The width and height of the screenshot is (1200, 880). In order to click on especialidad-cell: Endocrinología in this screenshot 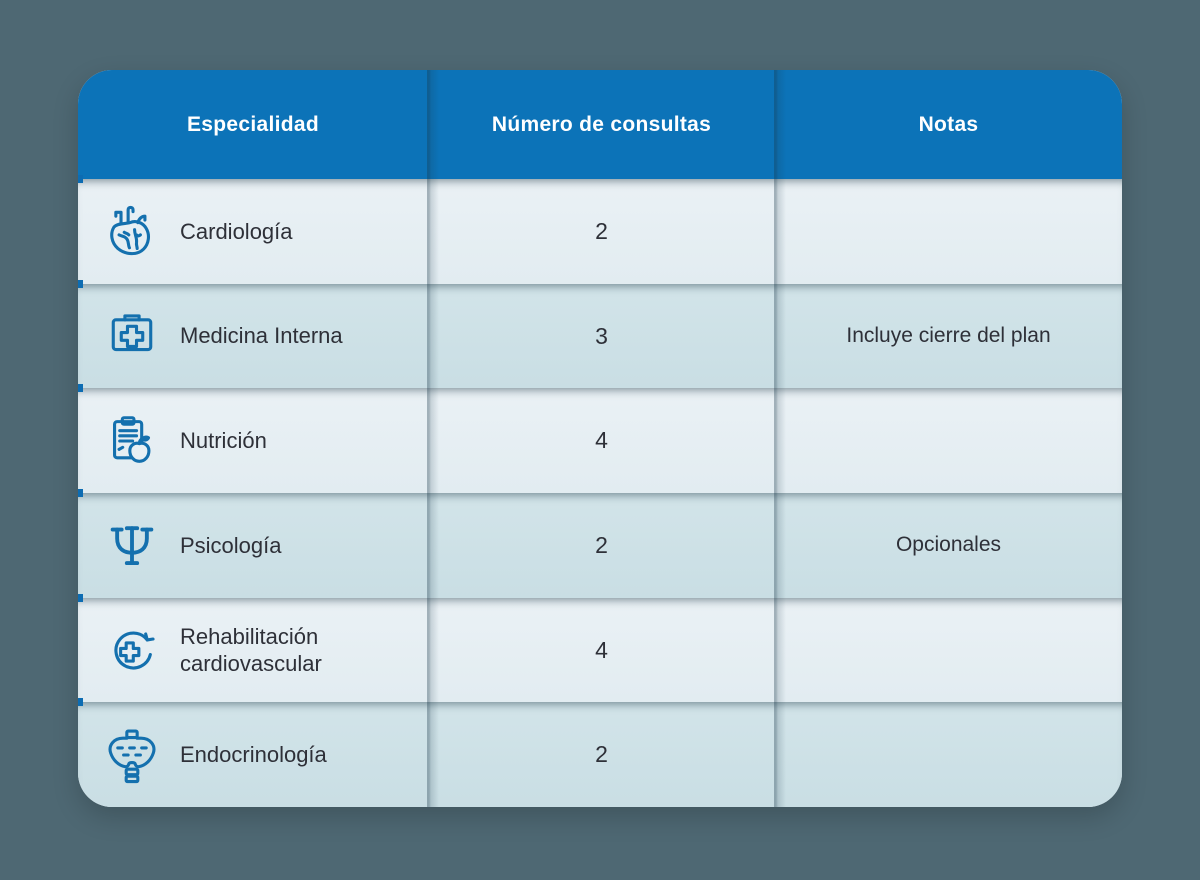, I will do `click(253, 755)`.